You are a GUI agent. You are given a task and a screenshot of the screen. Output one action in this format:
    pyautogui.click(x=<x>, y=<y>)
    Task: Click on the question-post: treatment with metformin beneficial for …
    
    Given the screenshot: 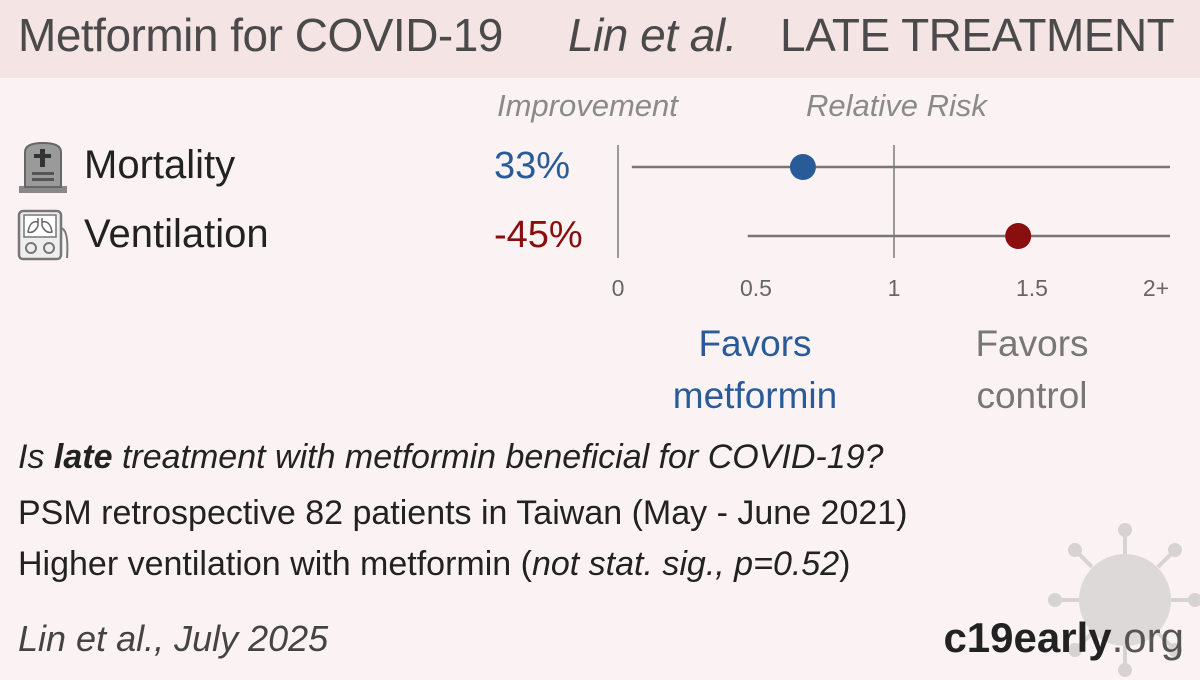 What is the action you would take?
    pyautogui.click(x=498, y=457)
    